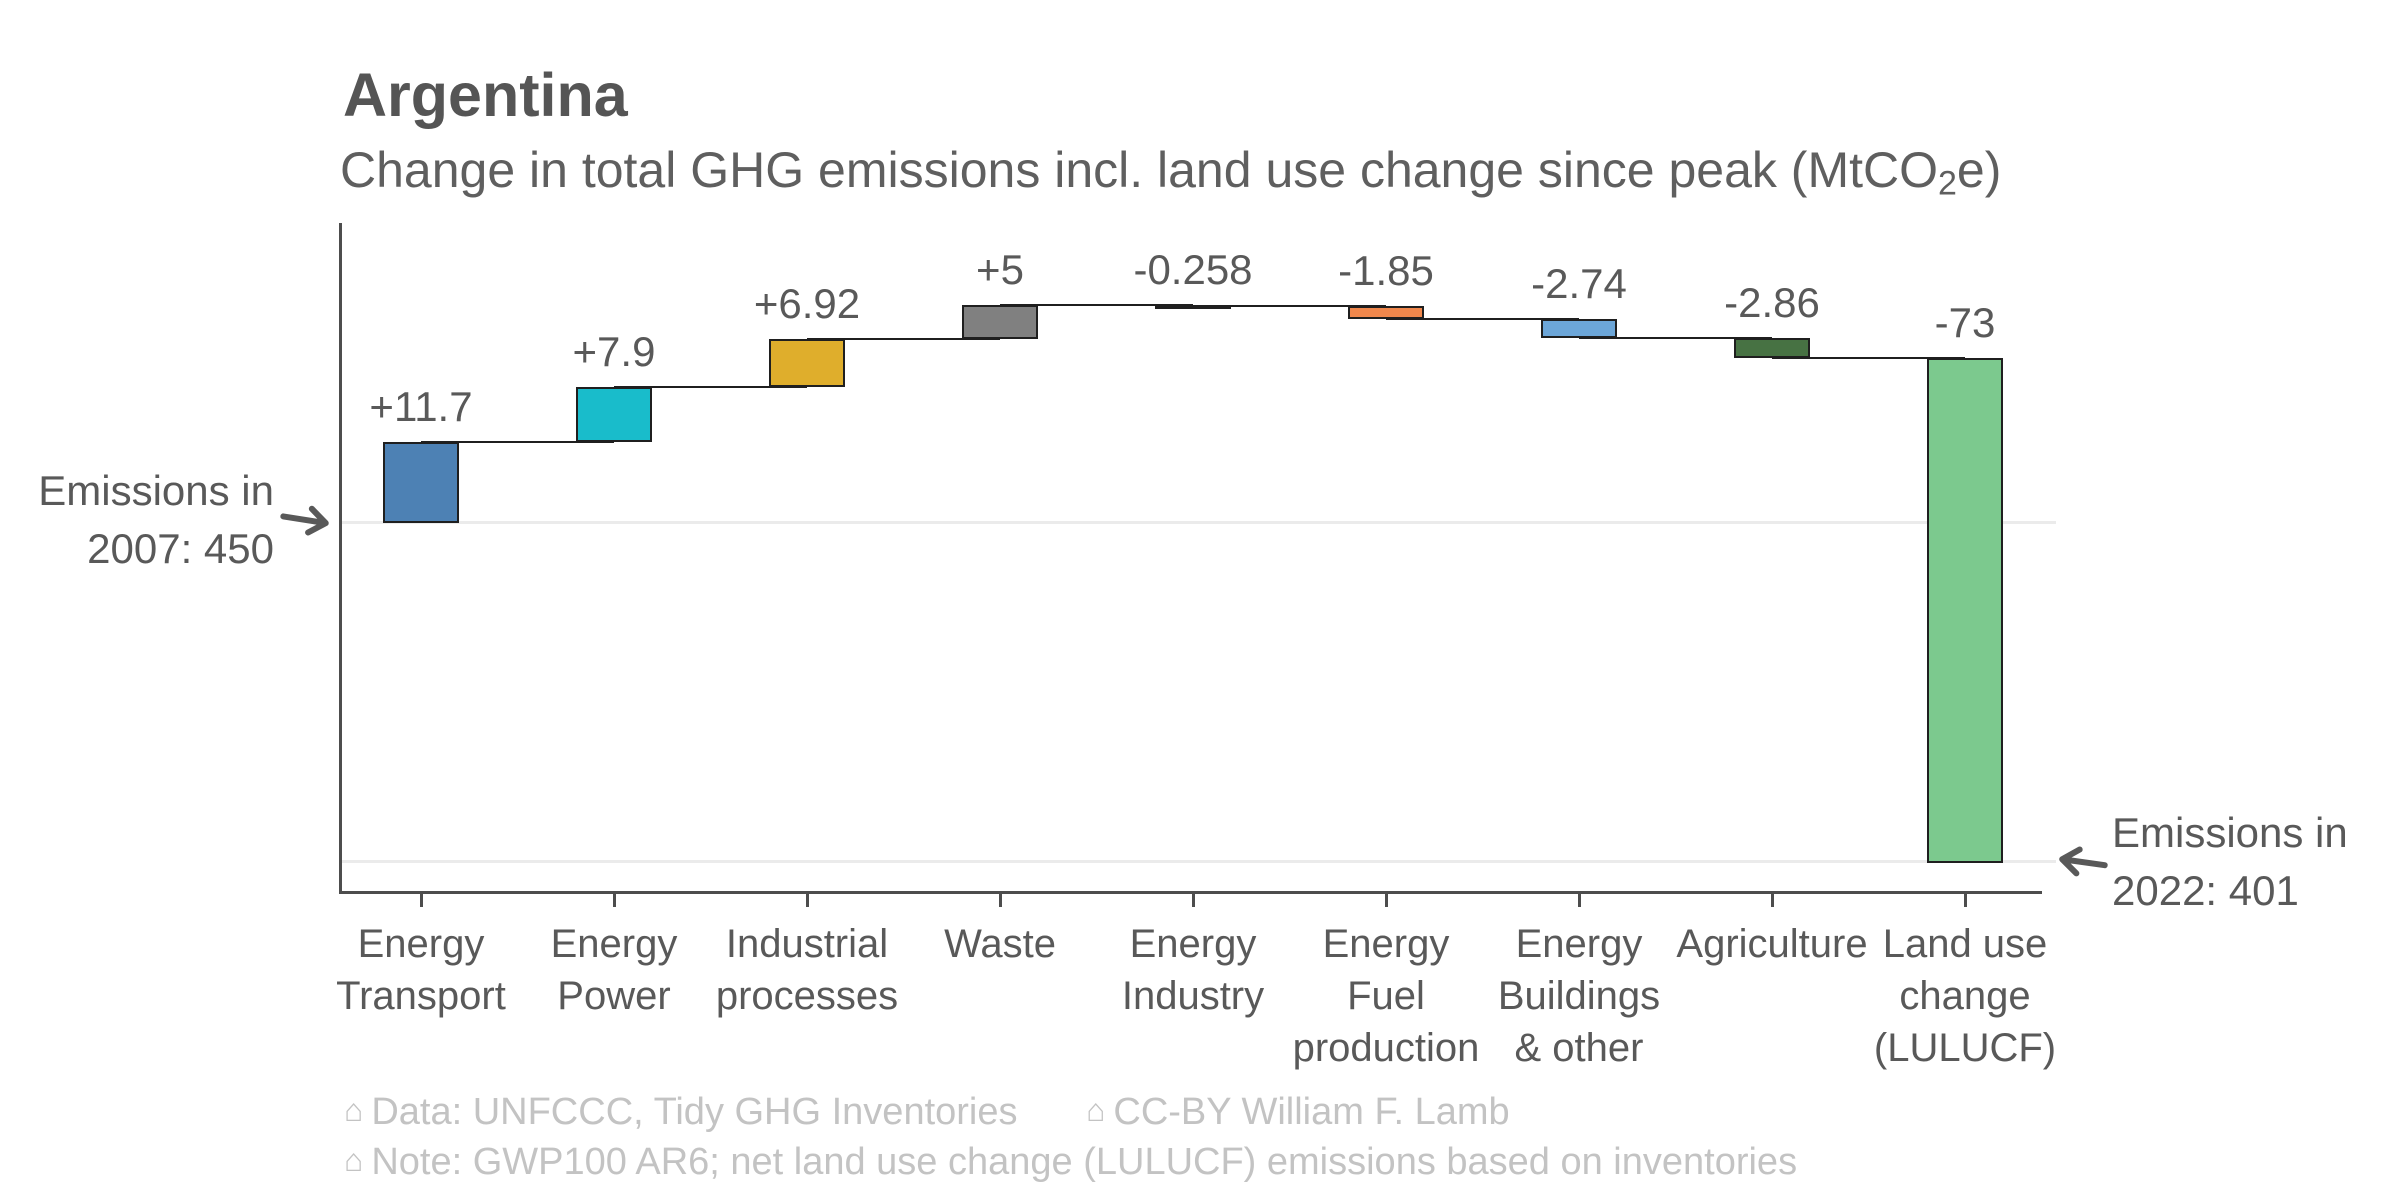 This screenshot has width=2400, height=1200. Describe the element at coordinates (1772, 303) in the screenshot. I see `bar-value-label: -2.86` at that location.